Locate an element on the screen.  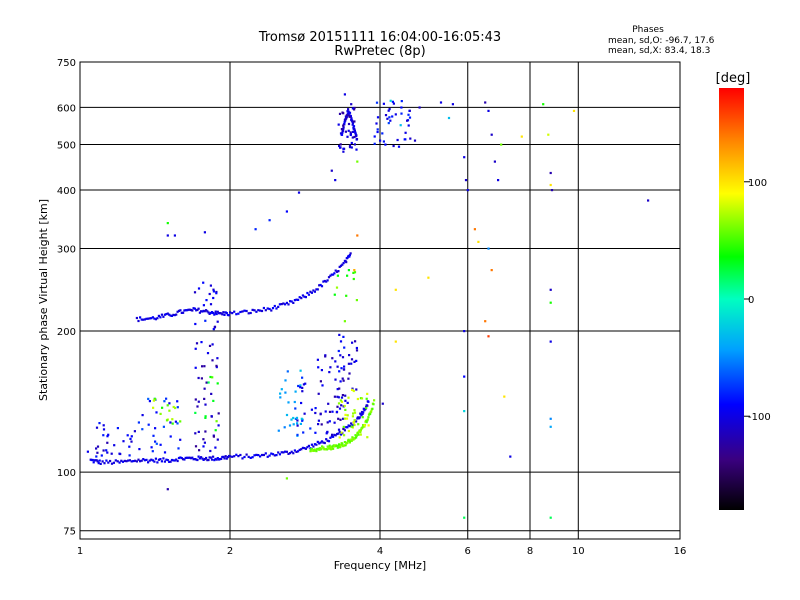
stats-title: Phases is located at coordinates (648, 30).